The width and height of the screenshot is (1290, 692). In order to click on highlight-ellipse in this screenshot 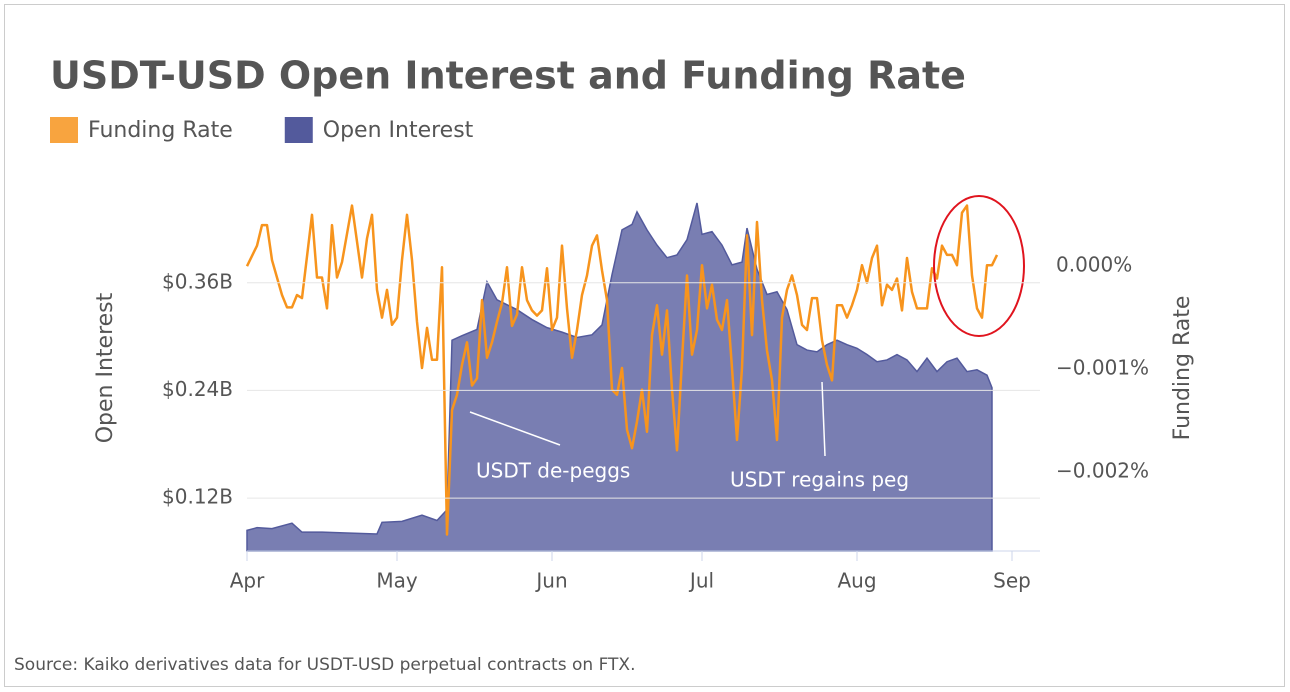, I will do `click(979, 266)`.